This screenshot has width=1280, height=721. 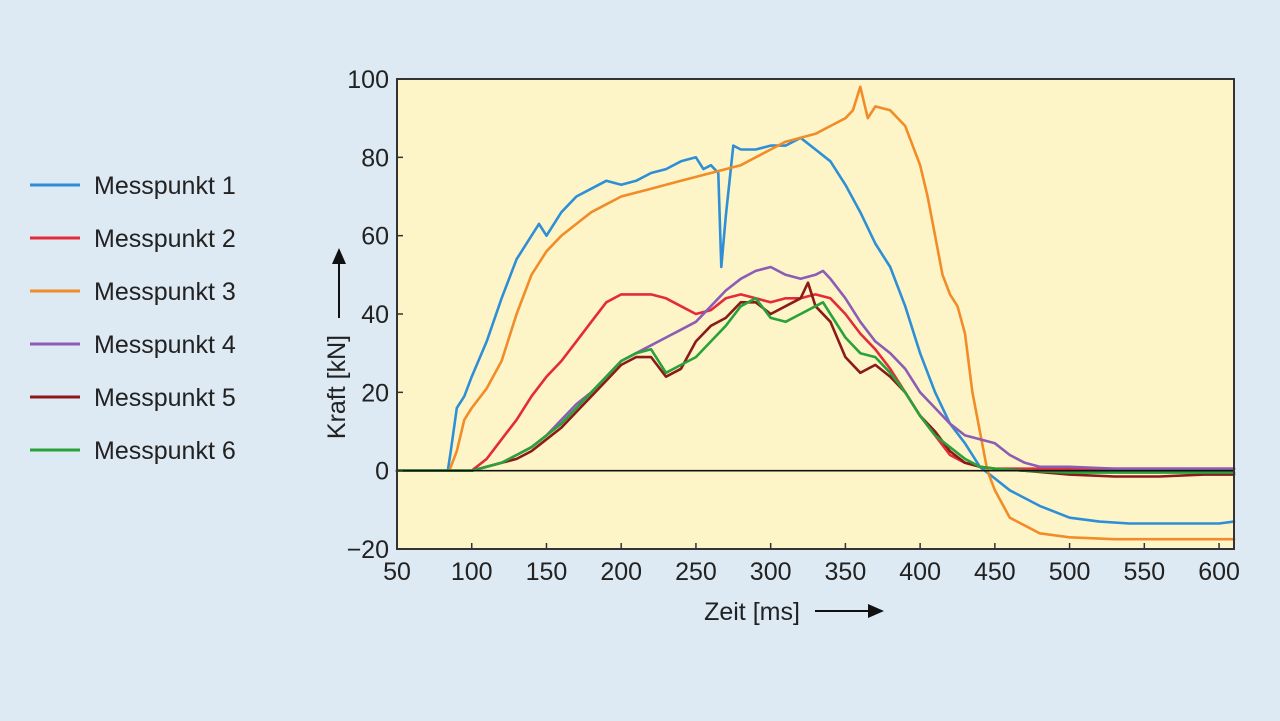 I want to click on y-tick-label: −20, so click(x=368, y=550).